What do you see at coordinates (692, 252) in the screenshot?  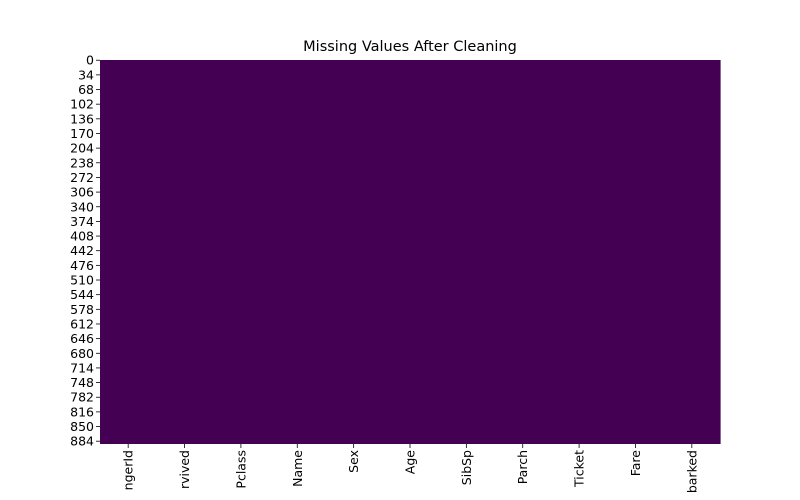 I see `heatmap-cell-embarked` at bounding box center [692, 252].